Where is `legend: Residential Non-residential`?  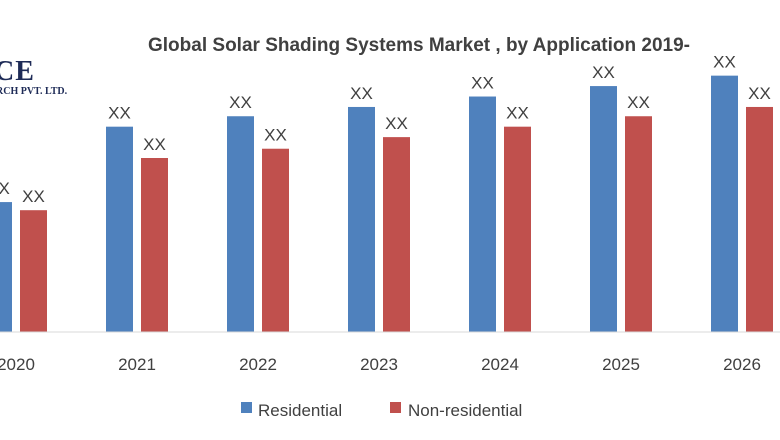
legend: Residential Non-residential is located at coordinates (381, 410).